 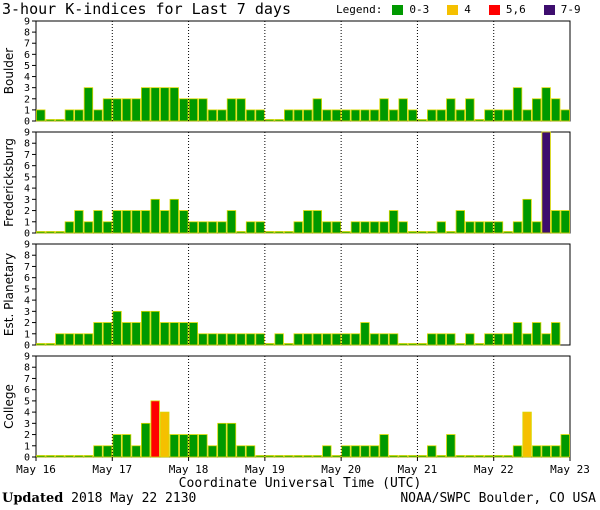 I want to click on updated-timestamp: Updated 2018 May 22 2130, so click(x=99, y=498).